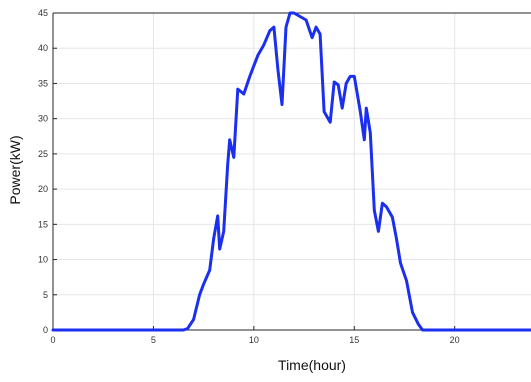 The image size is (531, 382). I want to click on y-tick-label: 30, so click(43, 119).